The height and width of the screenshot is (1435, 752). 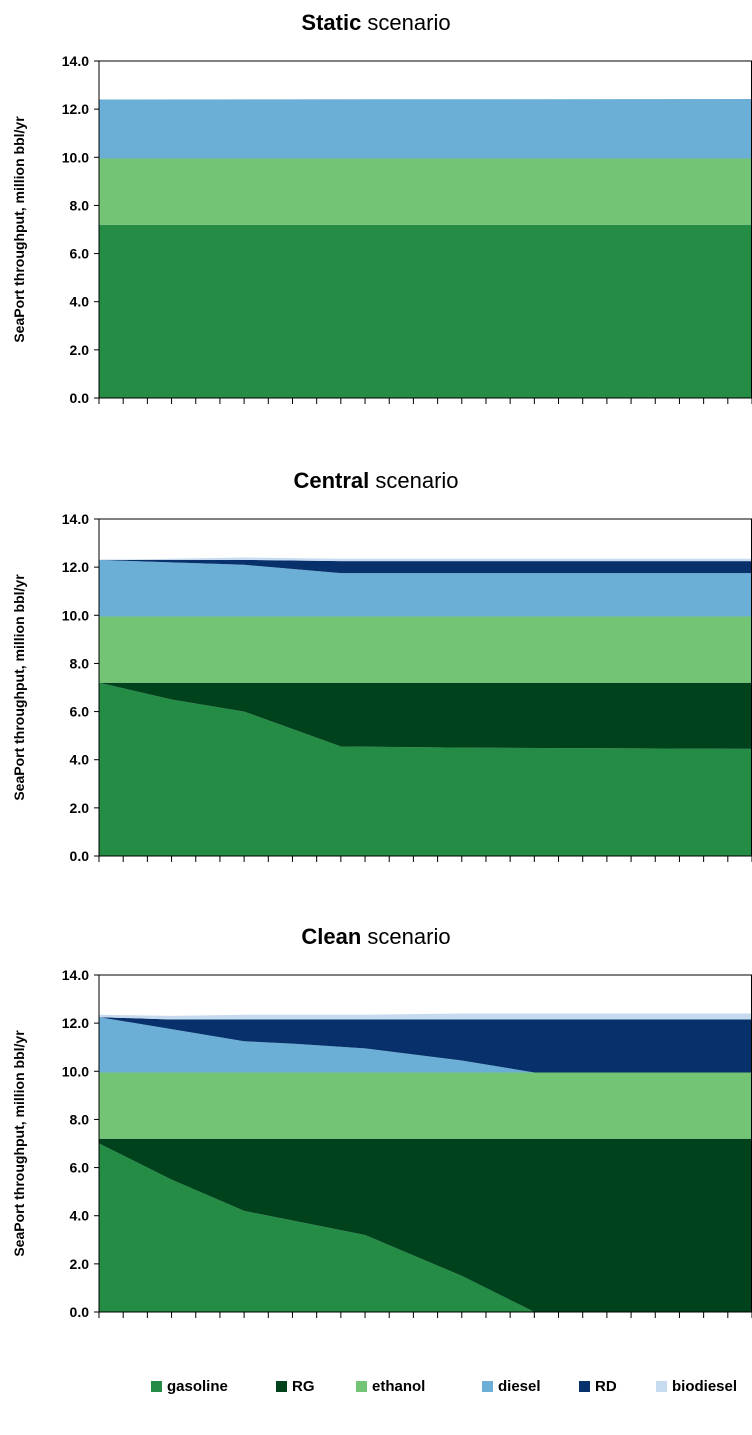 What do you see at coordinates (331, 22) in the screenshot?
I see `chart-title-bold: Static` at bounding box center [331, 22].